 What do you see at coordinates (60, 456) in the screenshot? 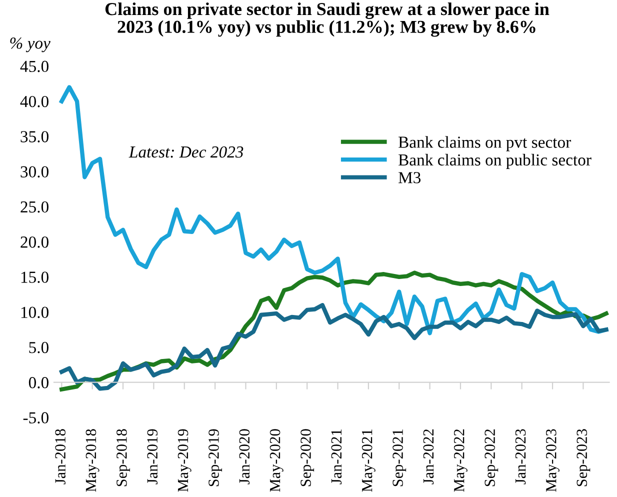
I see `x-tick-label: Jan-2018` at bounding box center [60, 456].